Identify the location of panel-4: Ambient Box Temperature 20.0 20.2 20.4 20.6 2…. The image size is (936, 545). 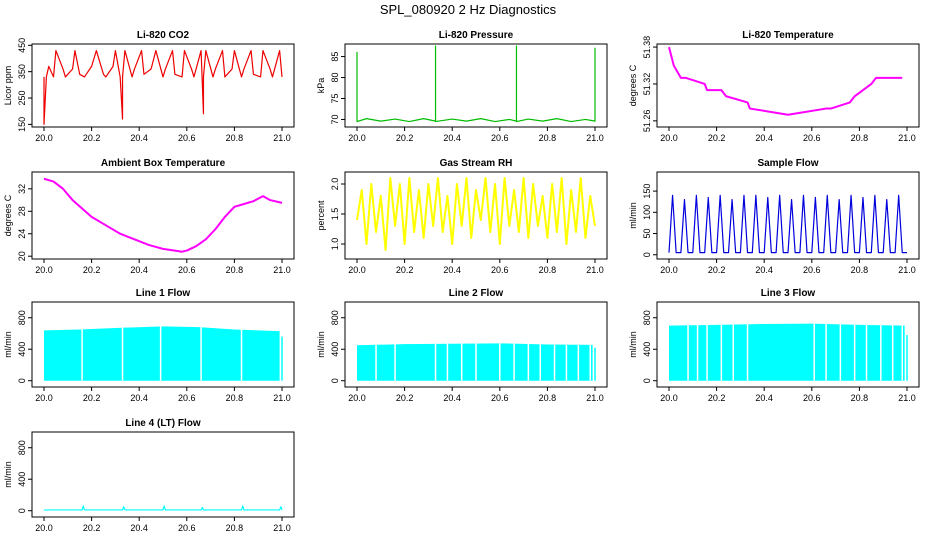
(149, 216).